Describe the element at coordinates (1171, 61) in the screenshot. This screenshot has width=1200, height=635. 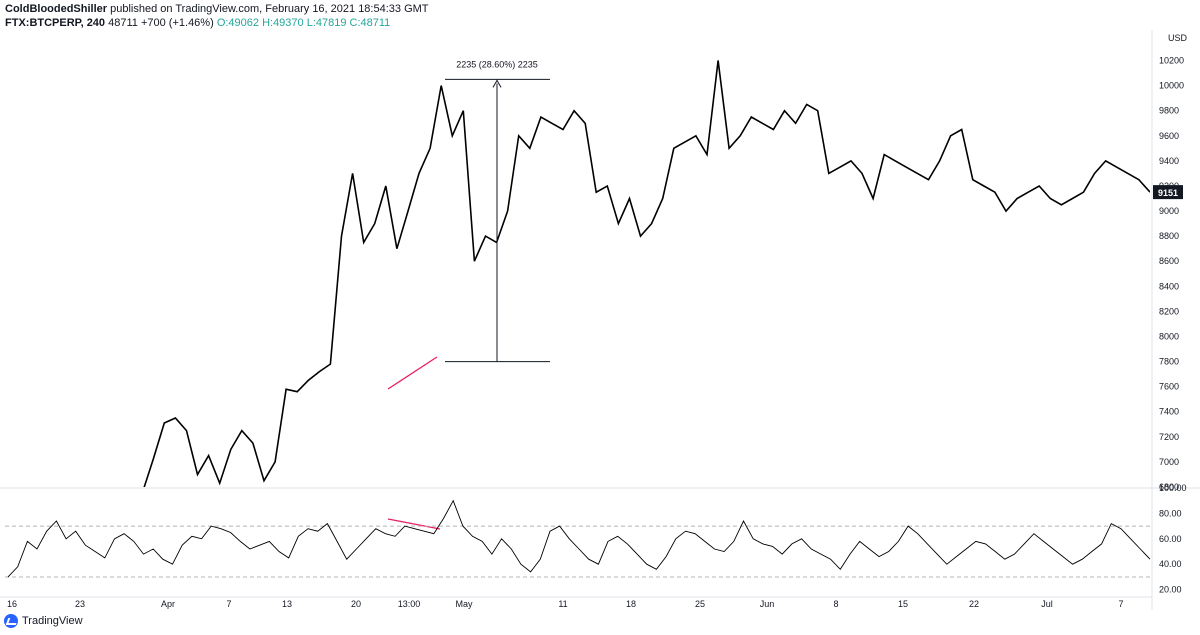
I see `price-tick-label: 10200` at that location.